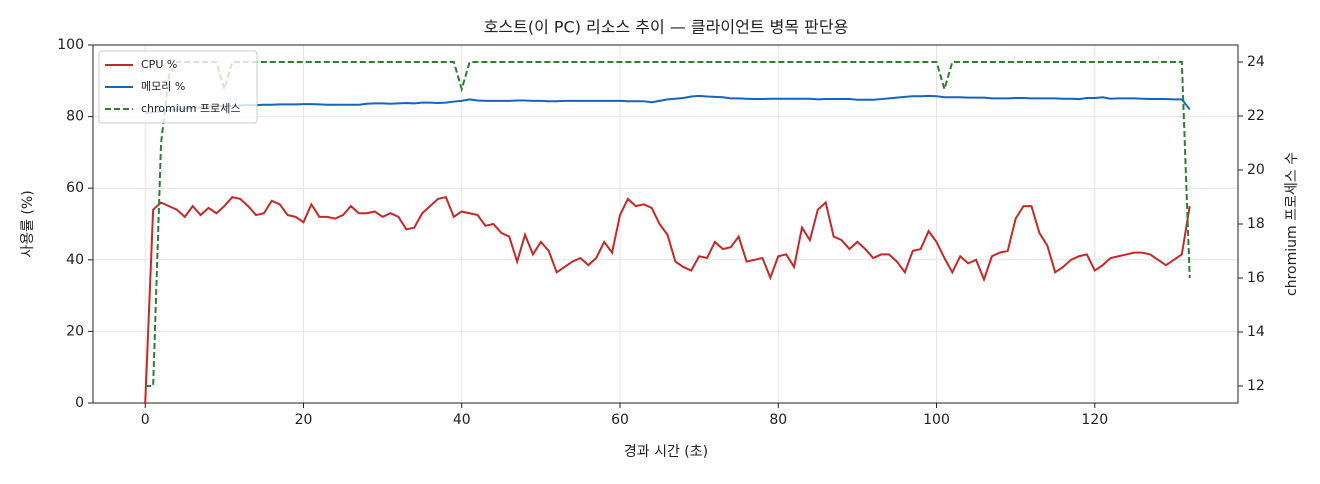  What do you see at coordinates (462, 420) in the screenshot?
I see `x-tick-label: 40` at bounding box center [462, 420].